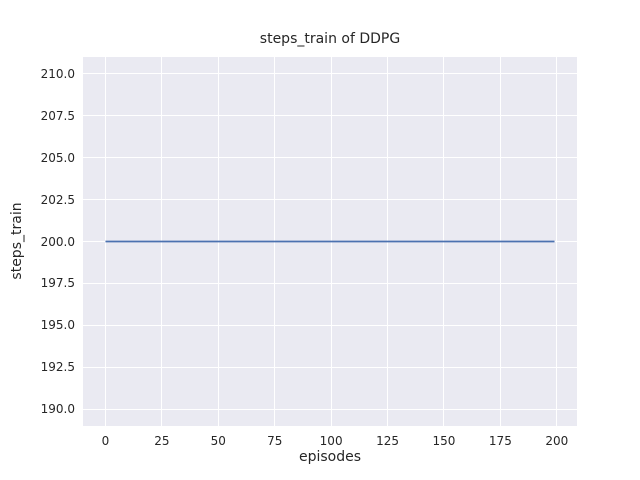  Describe the element at coordinates (387, 441) in the screenshot. I see `x-tick-label: 125` at that location.